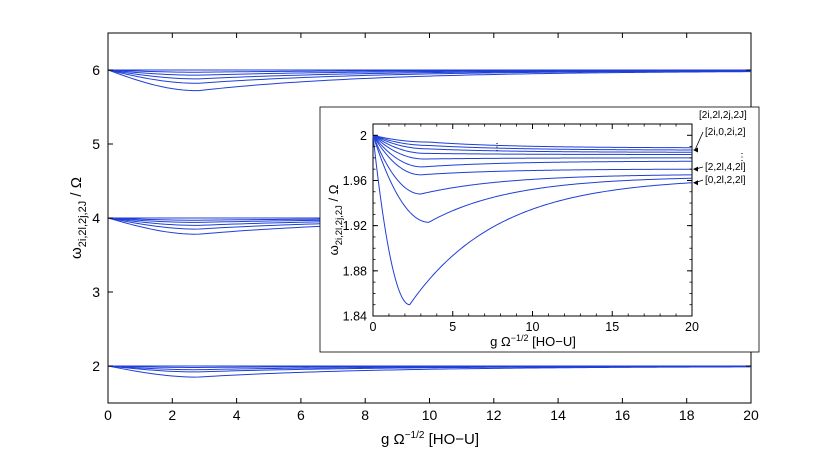  I want to click on main-y-tick-label: 3, so click(96, 292).